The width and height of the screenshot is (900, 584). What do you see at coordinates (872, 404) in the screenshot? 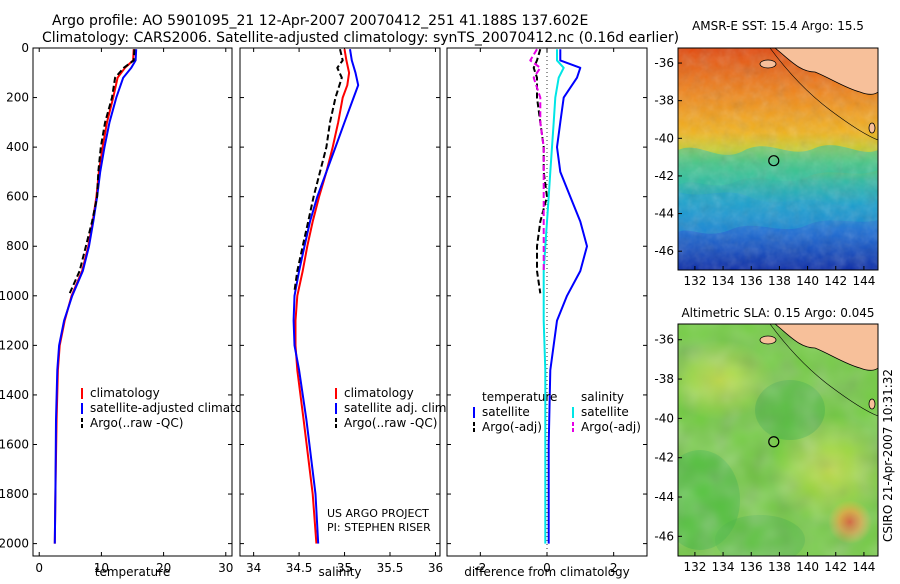
I see `sla-land-king-island` at bounding box center [872, 404].